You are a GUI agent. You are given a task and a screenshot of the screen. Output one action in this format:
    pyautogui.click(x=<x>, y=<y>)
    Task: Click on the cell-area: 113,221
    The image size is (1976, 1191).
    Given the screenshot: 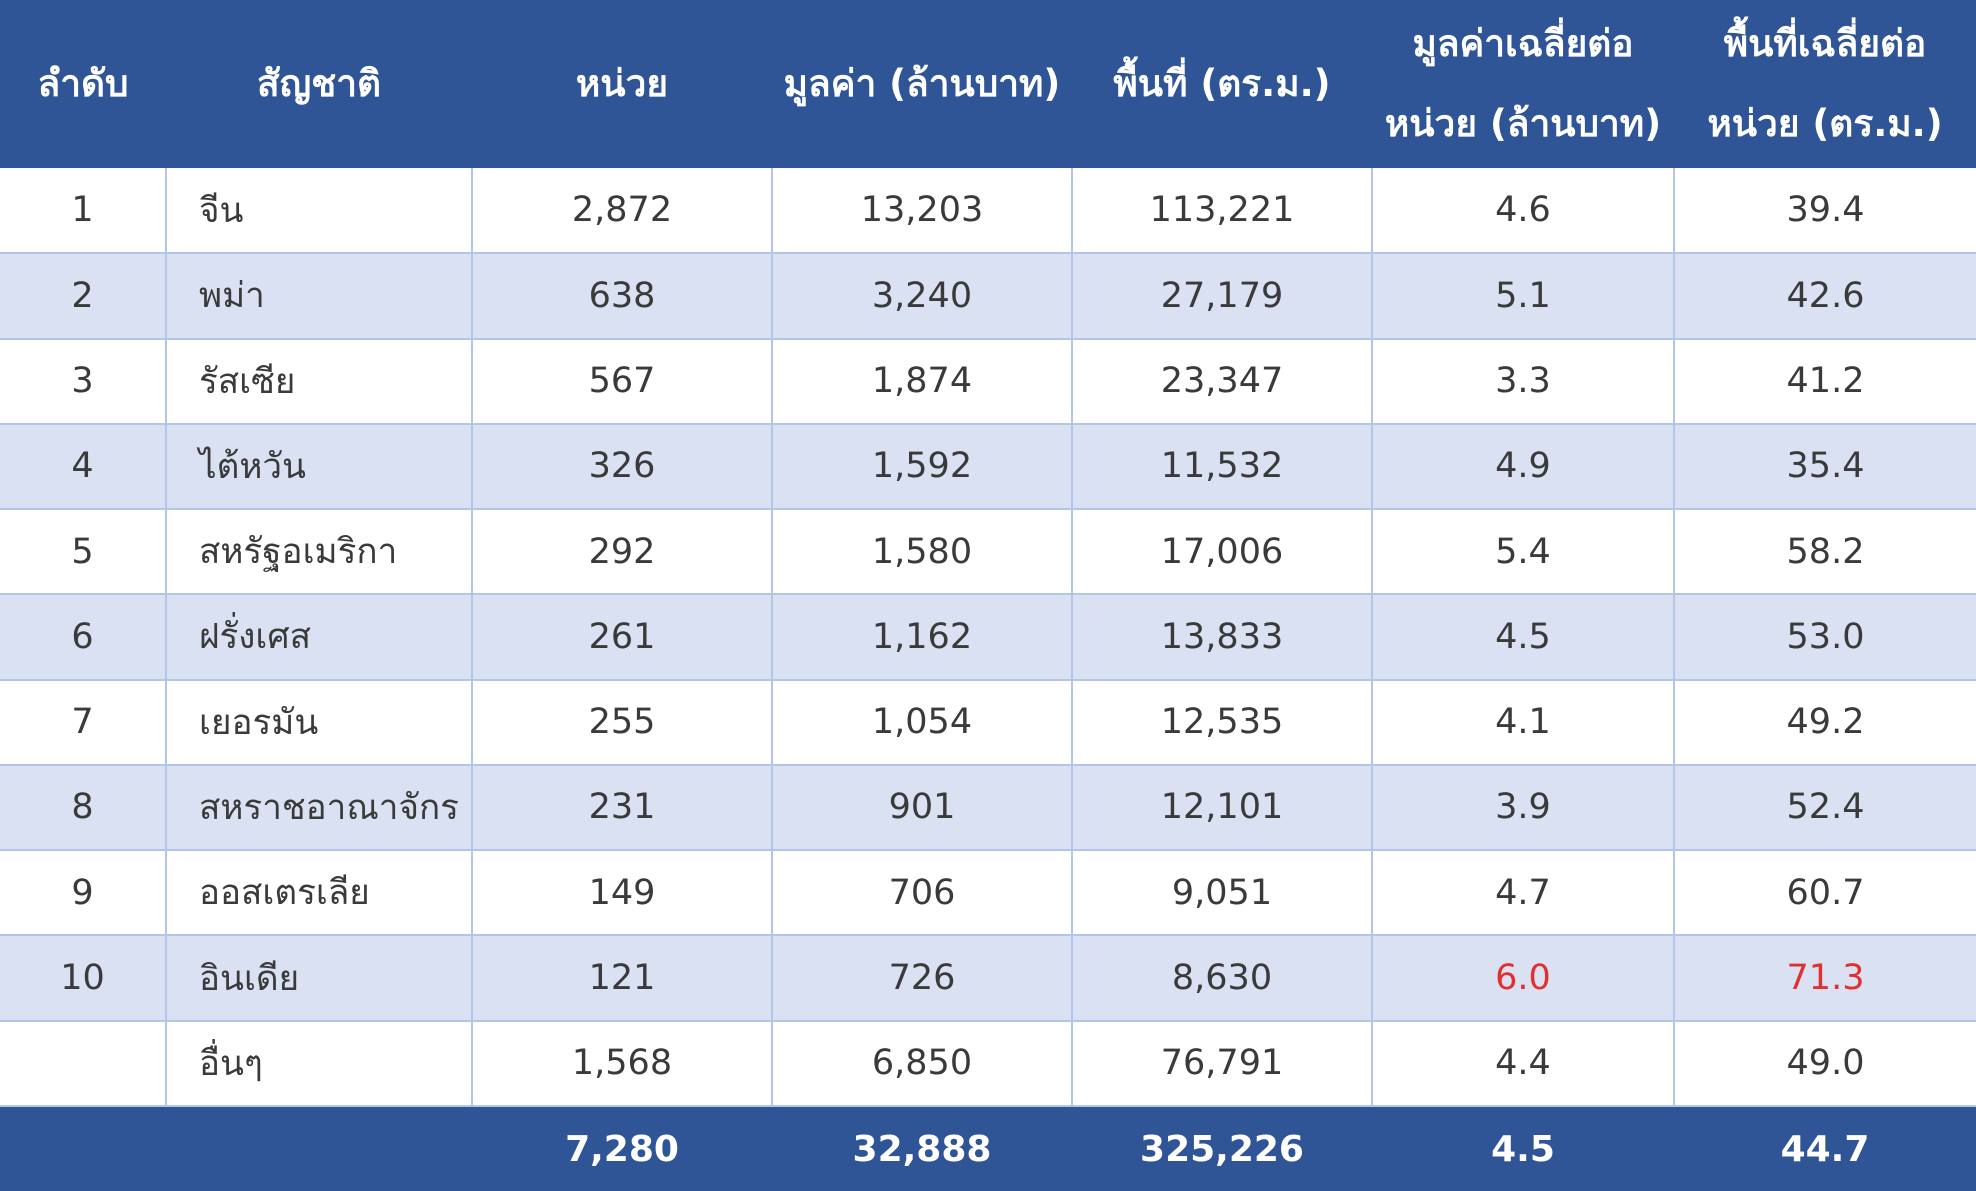 What is the action you would take?
    pyautogui.click(x=1222, y=211)
    